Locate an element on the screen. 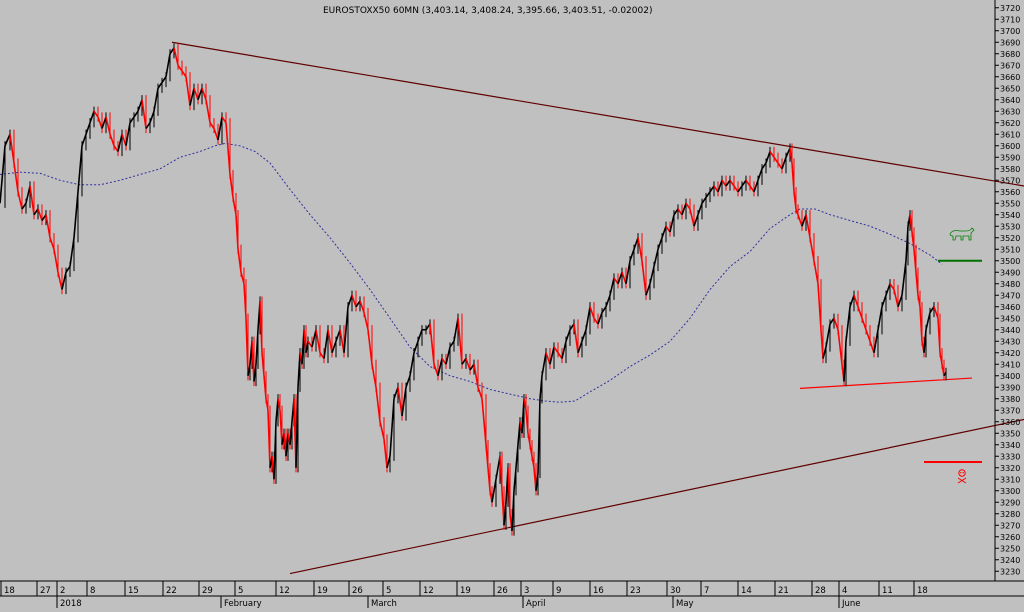 The width and height of the screenshot is (1024, 612). y-tick-label: 3390 is located at coordinates (1010, 387).